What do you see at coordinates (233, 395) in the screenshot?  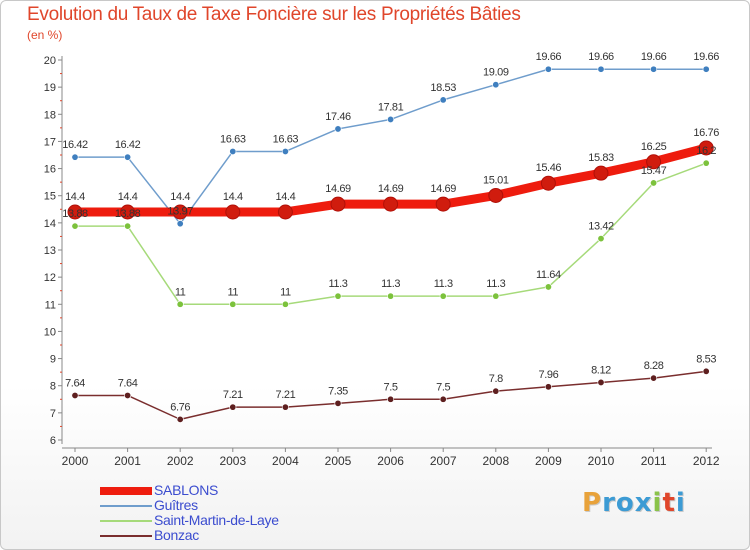 I see `data-label-bonzac: 7.21` at bounding box center [233, 395].